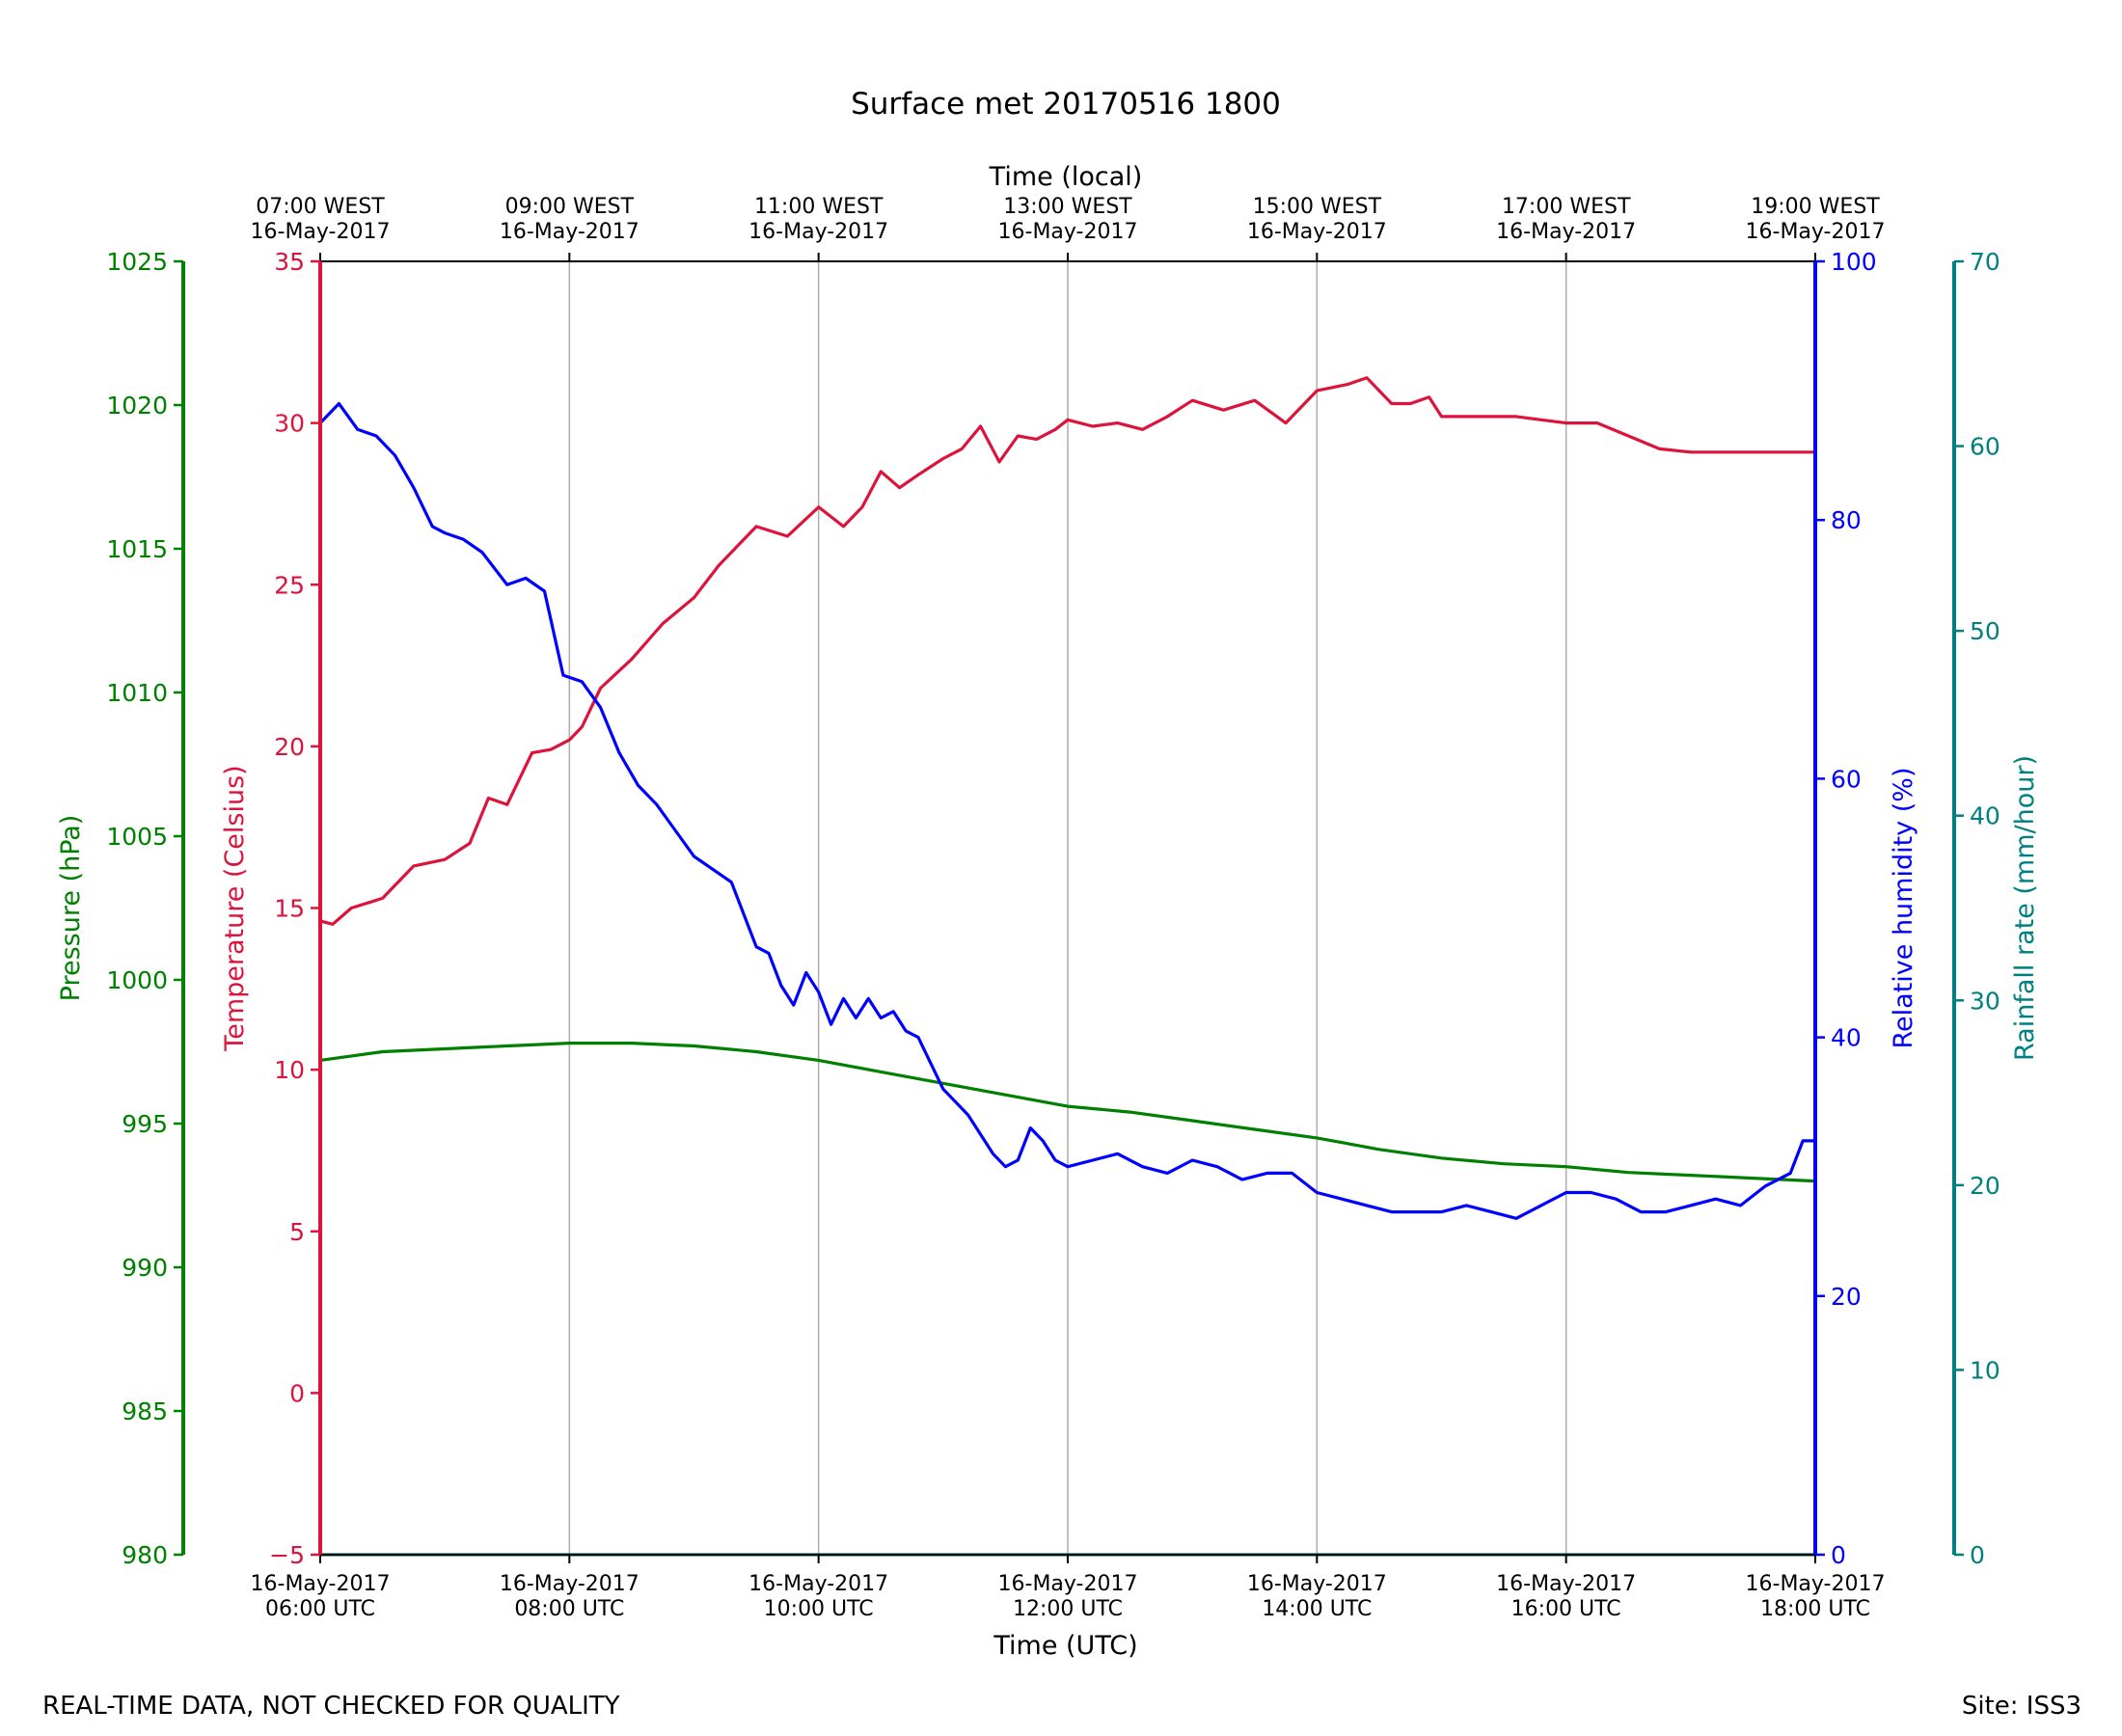 The width and height of the screenshot is (2122, 1736). What do you see at coordinates (2025, 908) in the screenshot?
I see `rainfall-axis-title: Rainfall rate (mm/hour)` at bounding box center [2025, 908].